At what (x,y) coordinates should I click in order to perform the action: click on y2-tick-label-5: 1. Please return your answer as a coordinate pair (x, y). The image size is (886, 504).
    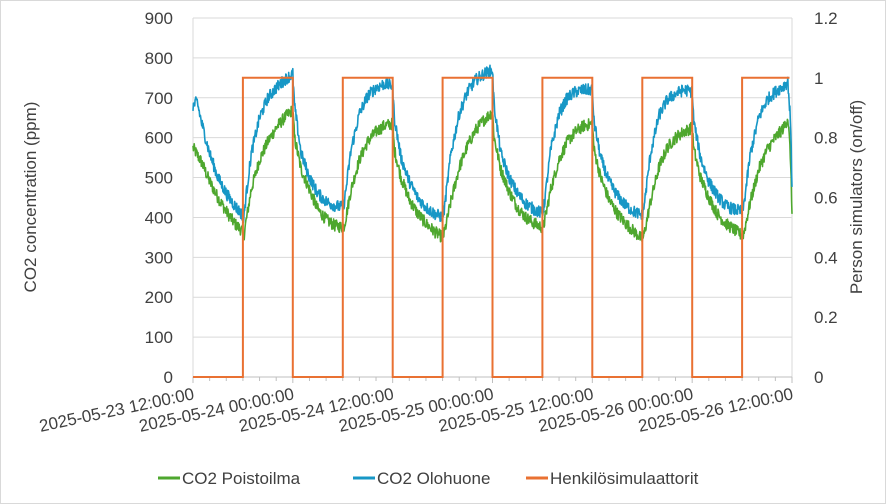
    Looking at the image, I should click on (818, 78).